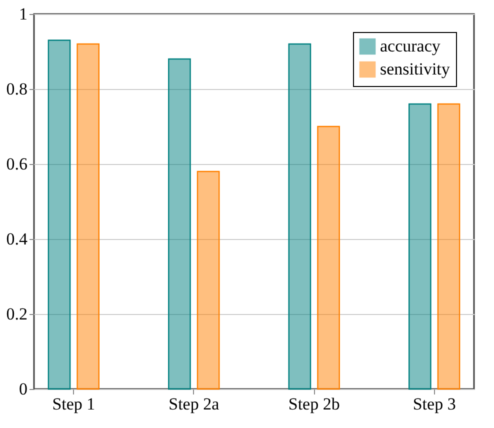 The image size is (494, 428). I want to click on y-tick-label: 0.6, so click(17, 164).